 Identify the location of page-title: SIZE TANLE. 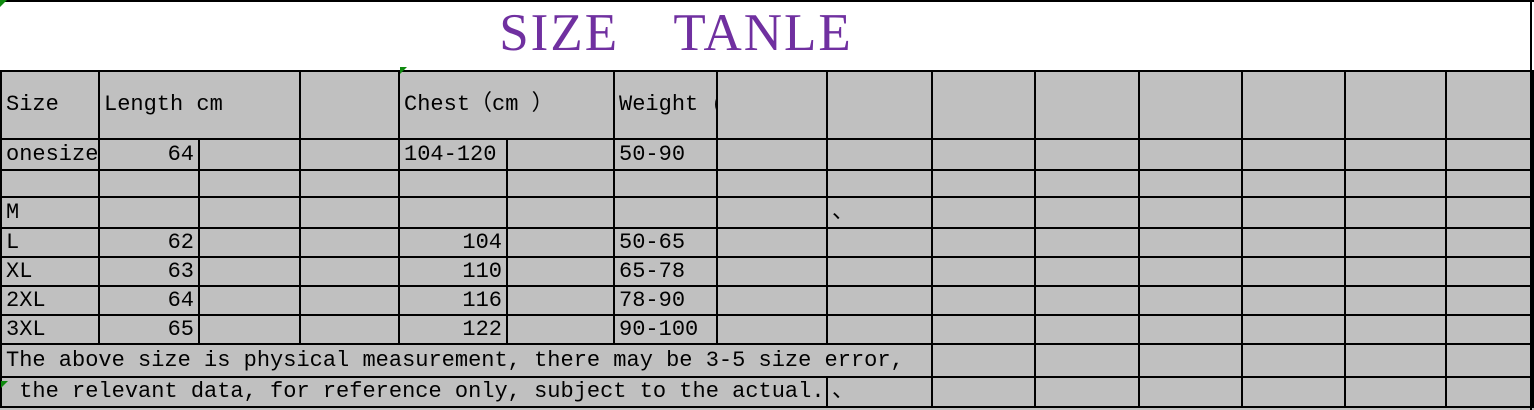
(676, 33).